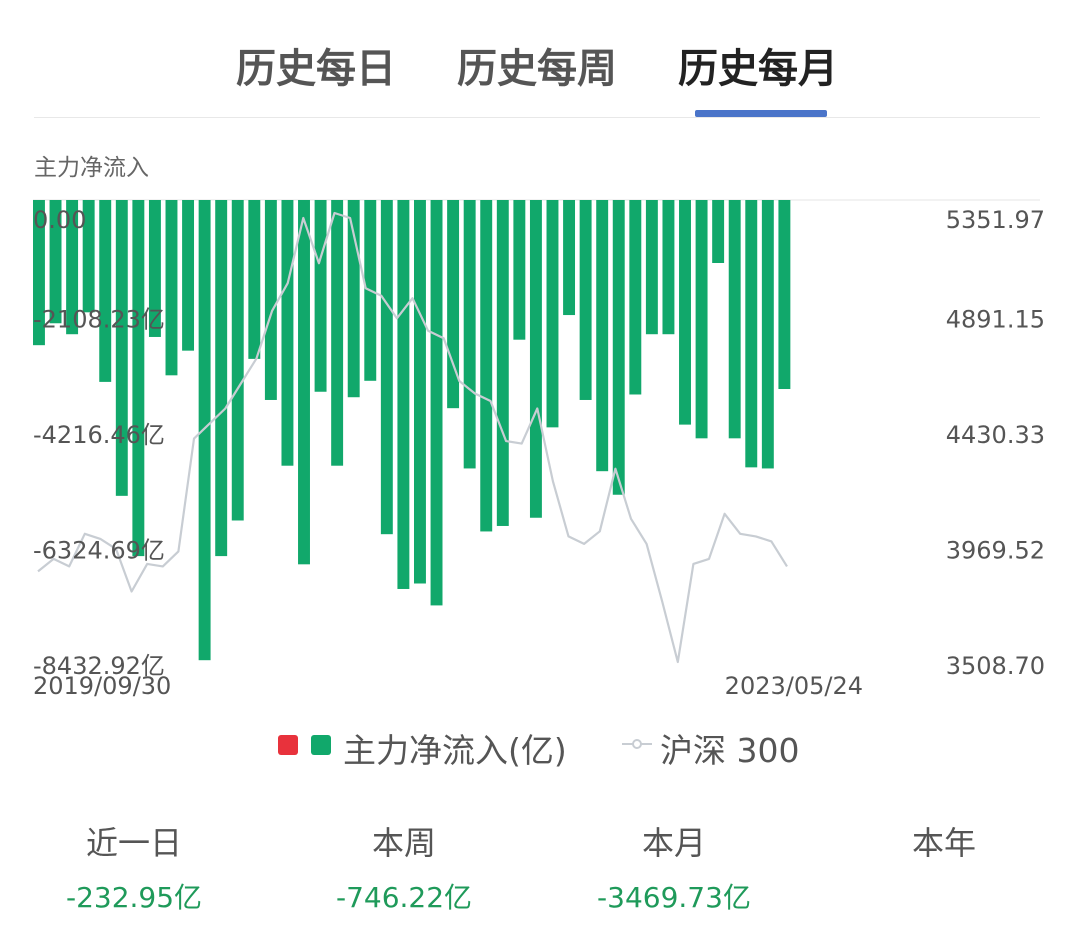 The image size is (1080, 940). I want to click on legend-negative-swatch, so click(321, 745).